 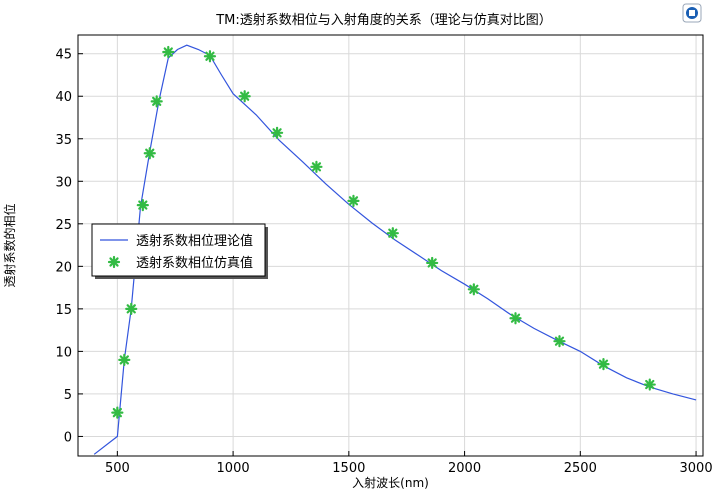 I want to click on y-tick-label: 30, so click(x=63, y=182).